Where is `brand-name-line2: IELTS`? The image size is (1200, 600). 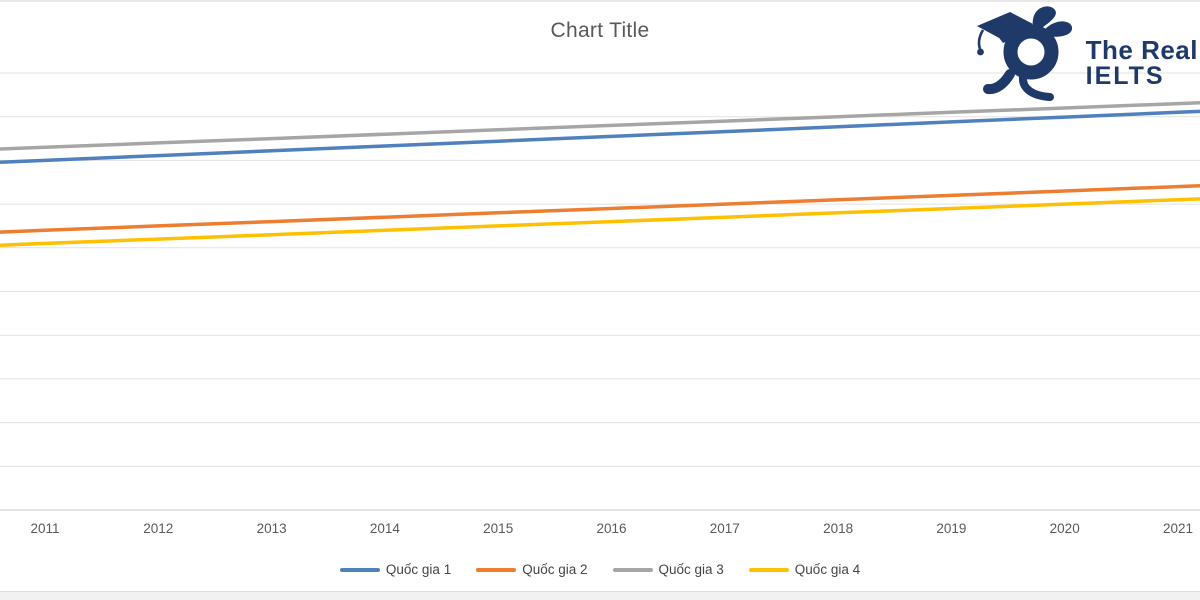
brand-name-line2: IELTS is located at coordinates (1125, 75).